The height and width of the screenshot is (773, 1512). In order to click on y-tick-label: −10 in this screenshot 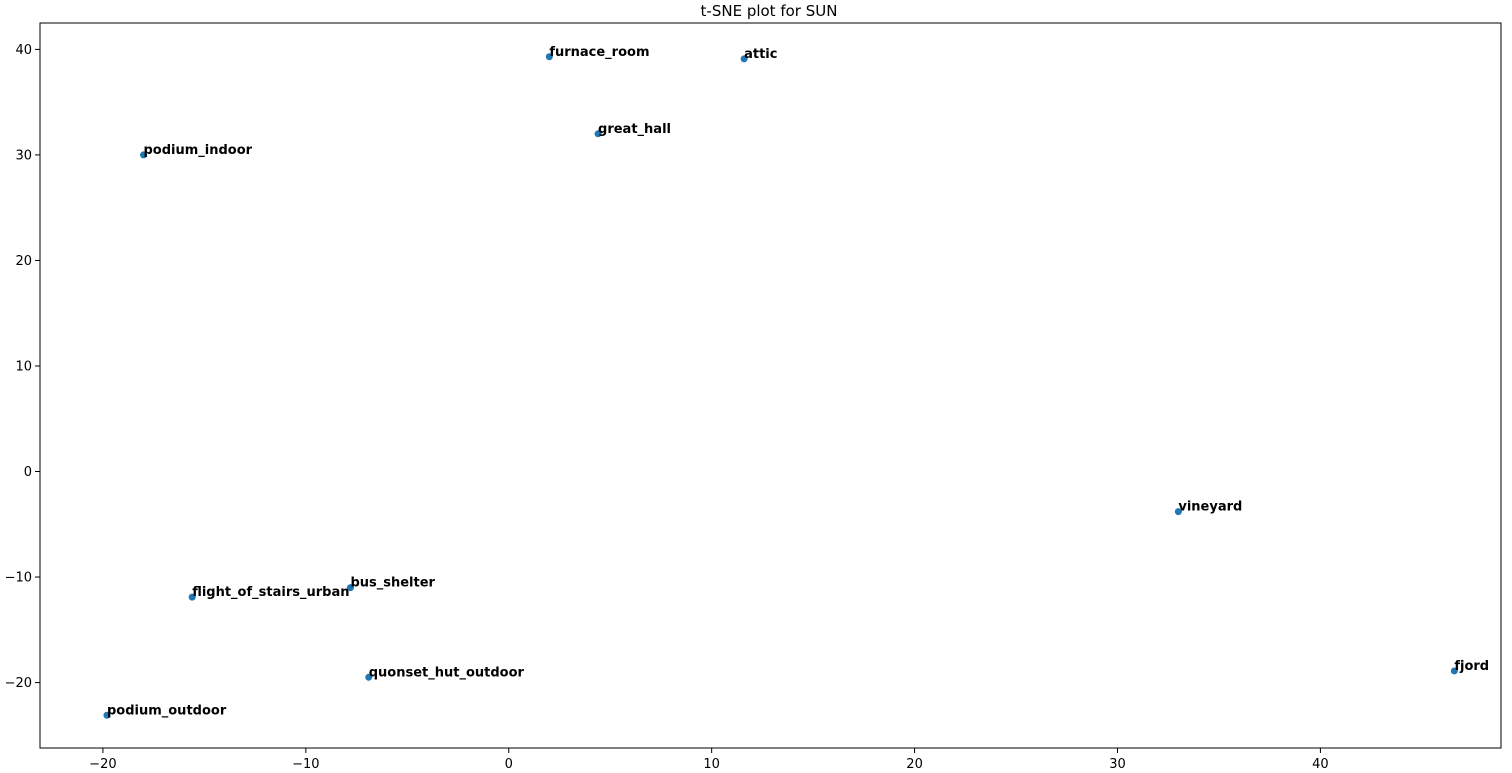, I will do `click(18, 578)`.